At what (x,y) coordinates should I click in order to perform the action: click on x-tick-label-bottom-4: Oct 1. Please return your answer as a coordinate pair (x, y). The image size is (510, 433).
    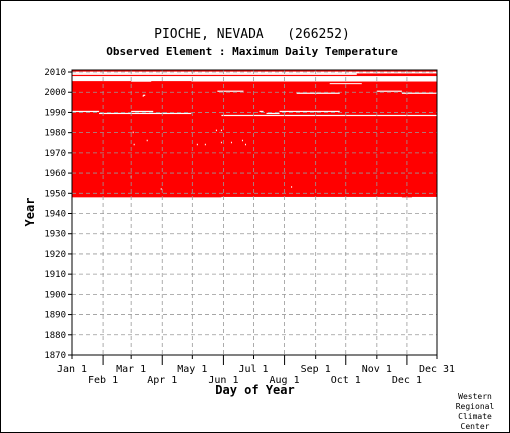
    Looking at the image, I should click on (346, 380).